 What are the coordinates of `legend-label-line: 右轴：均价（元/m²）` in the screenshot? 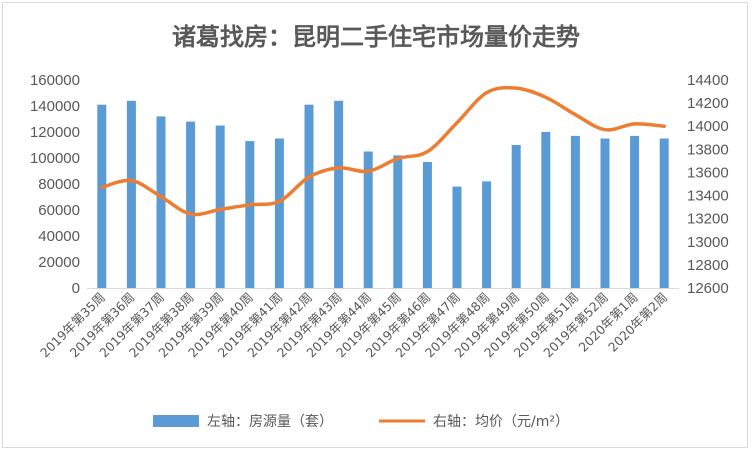 It's located at (501, 422).